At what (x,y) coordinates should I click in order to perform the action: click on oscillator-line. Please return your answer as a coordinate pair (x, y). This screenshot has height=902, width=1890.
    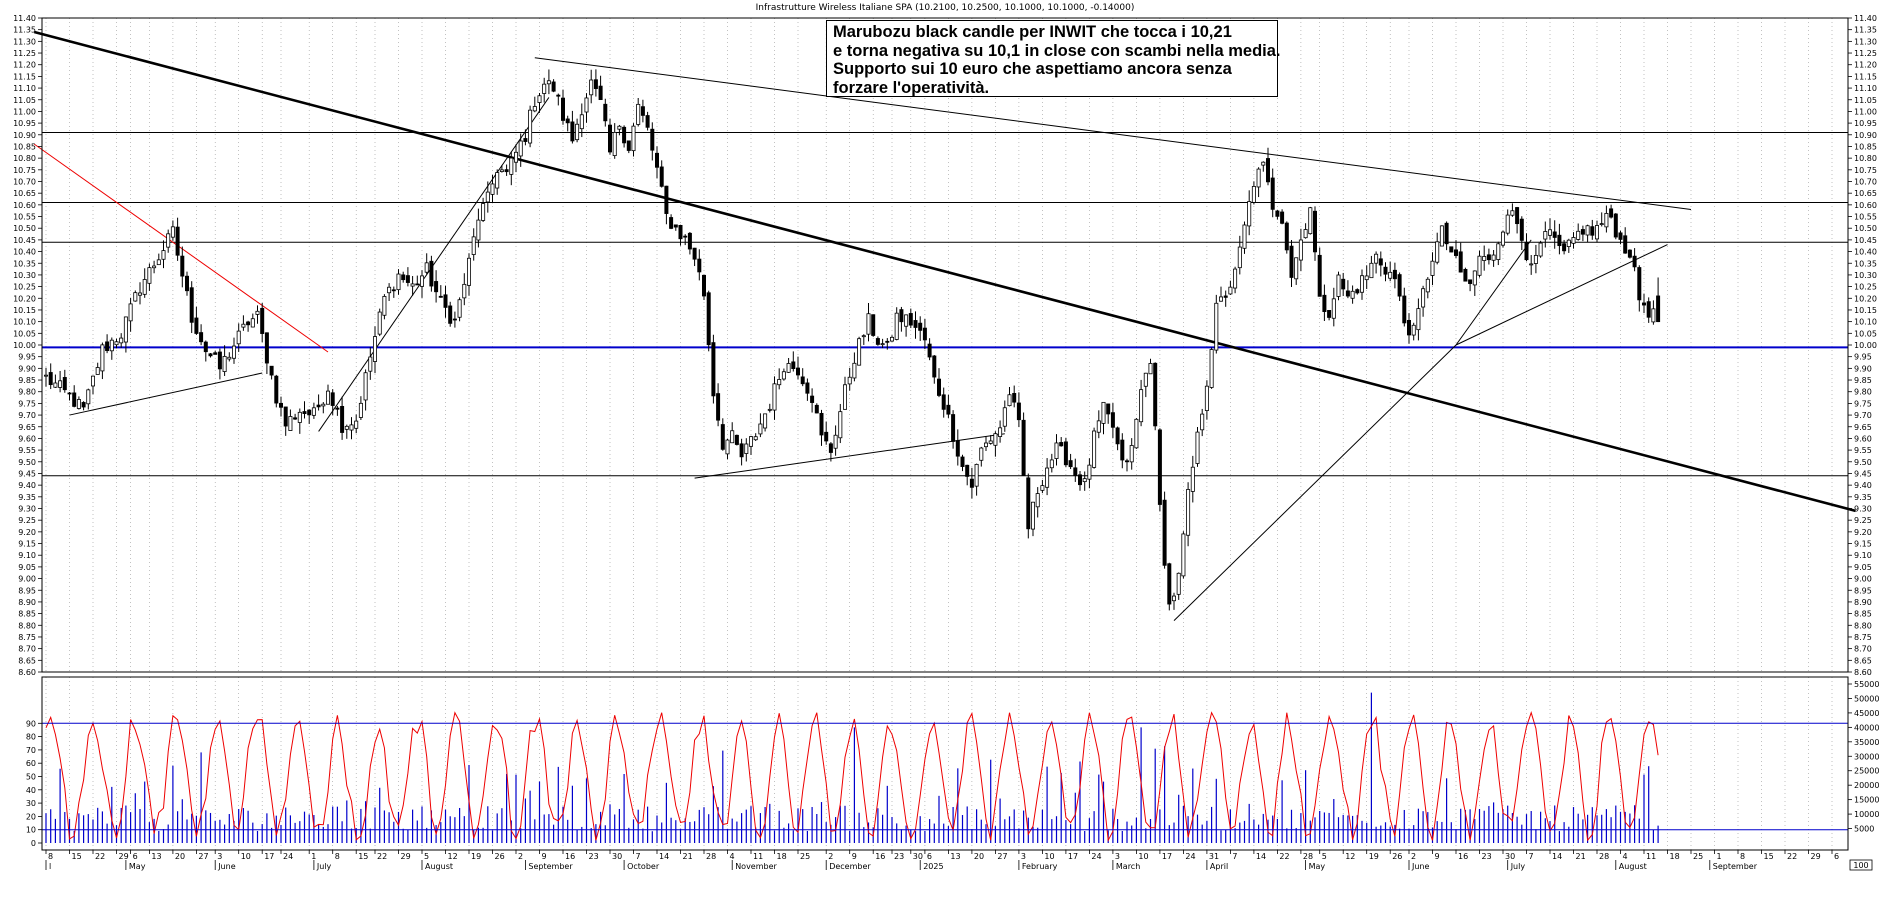
    Looking at the image, I should click on (852, 776).